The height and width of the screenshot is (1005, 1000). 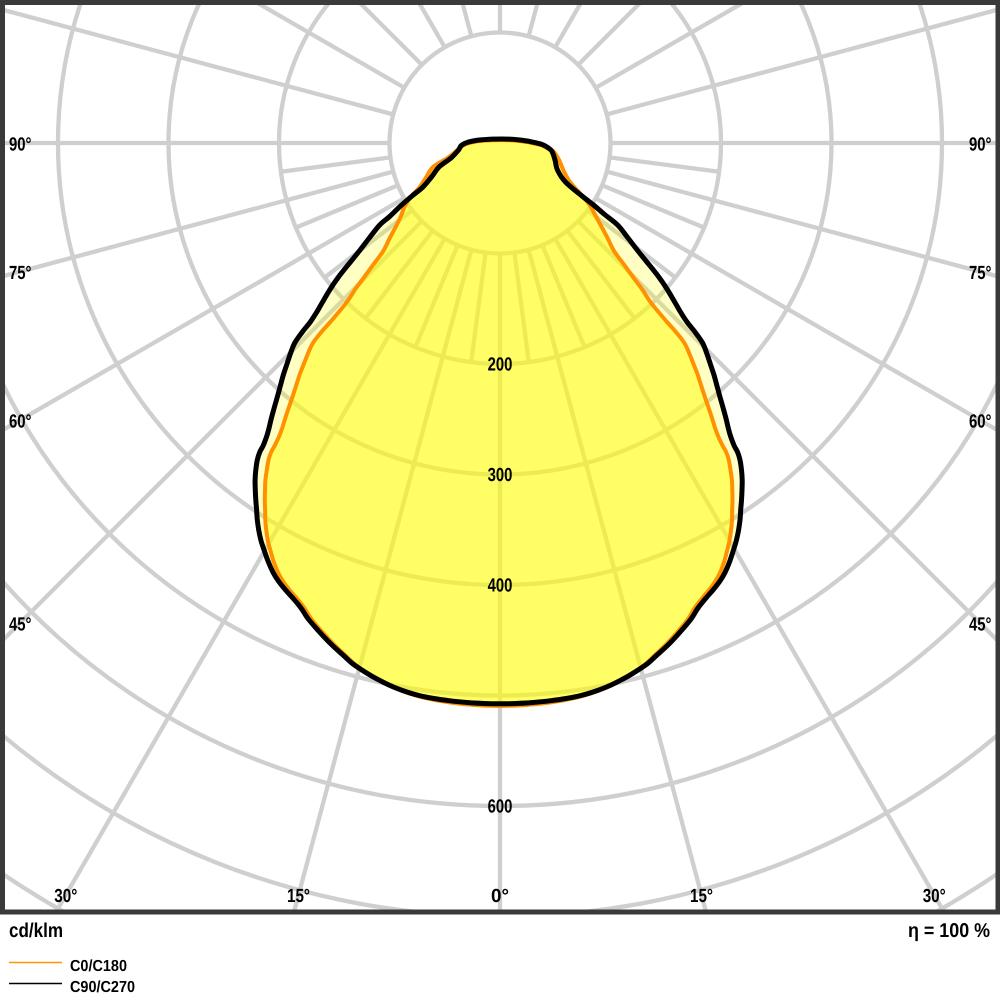 What do you see at coordinates (98, 966) in the screenshot?
I see `svg-text: C0/C180` at bounding box center [98, 966].